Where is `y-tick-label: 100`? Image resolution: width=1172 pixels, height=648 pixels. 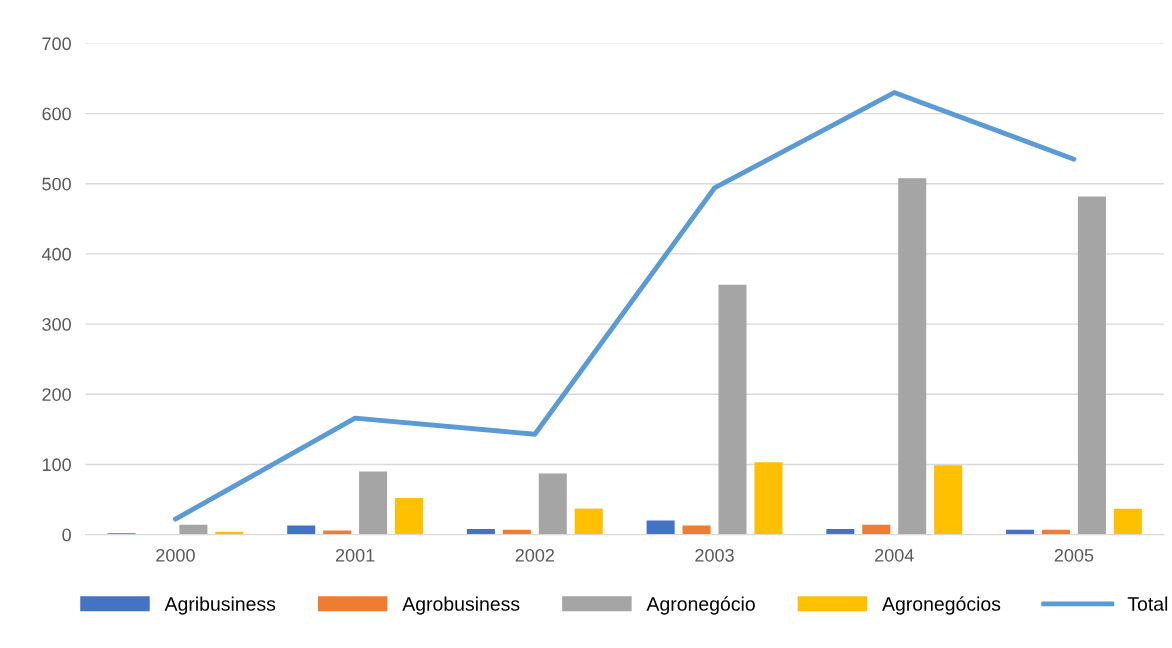
y-tick-label: 100 is located at coordinates (56, 465).